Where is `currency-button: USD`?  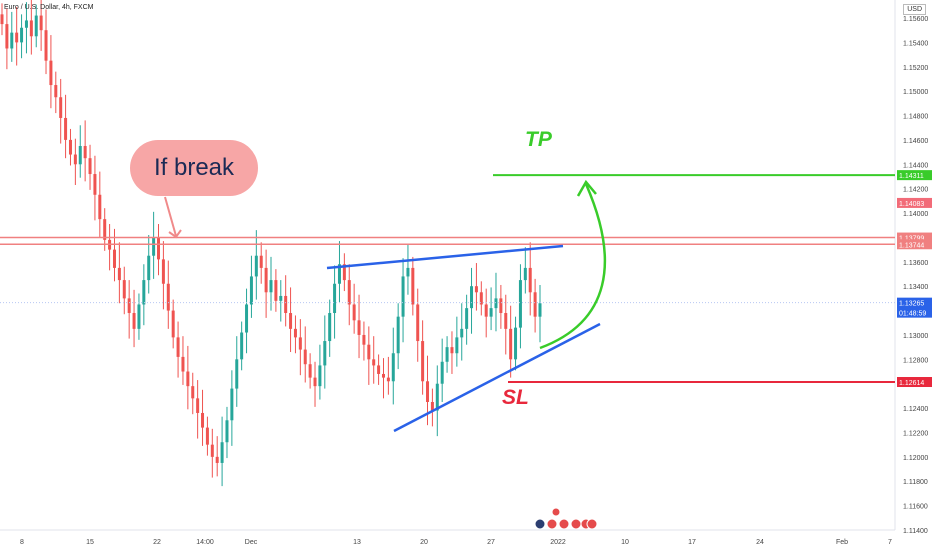
currency-button: USD is located at coordinates (914, 9).